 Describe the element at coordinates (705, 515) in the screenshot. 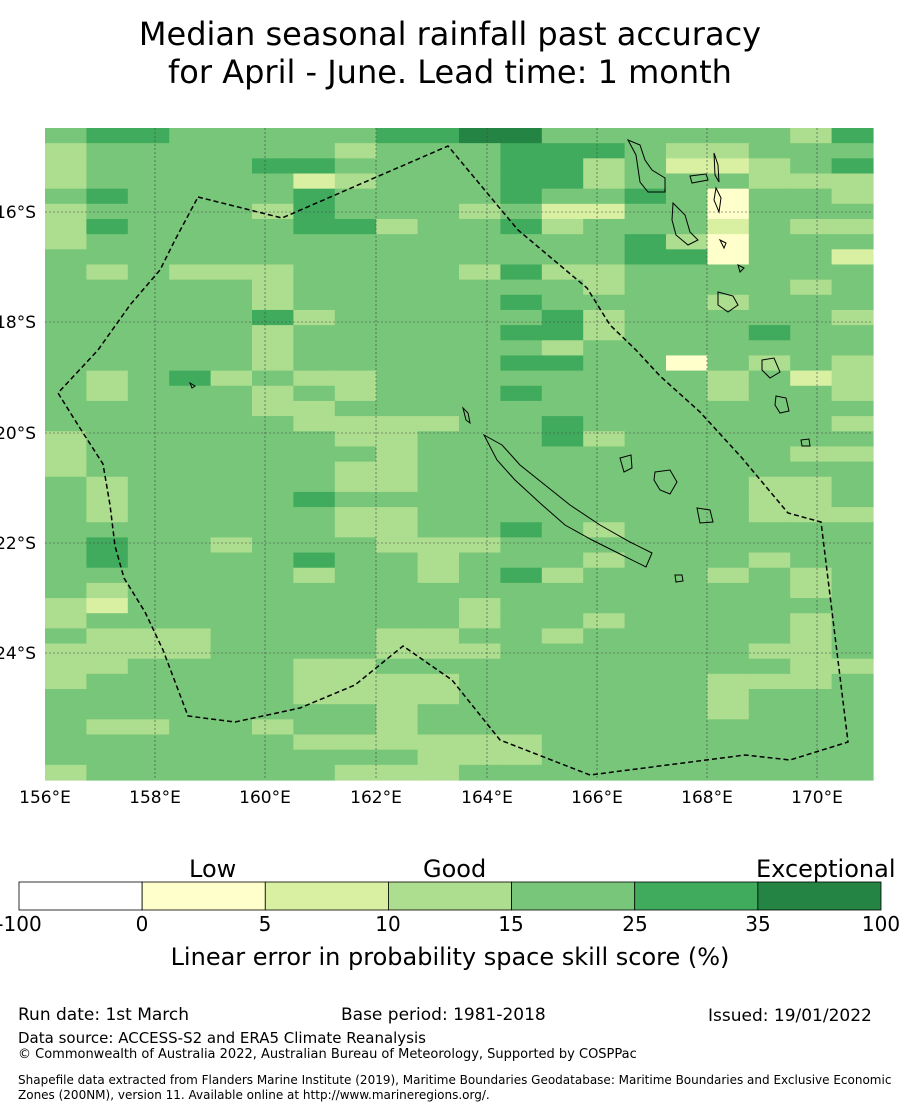

I see `mare-island` at that location.